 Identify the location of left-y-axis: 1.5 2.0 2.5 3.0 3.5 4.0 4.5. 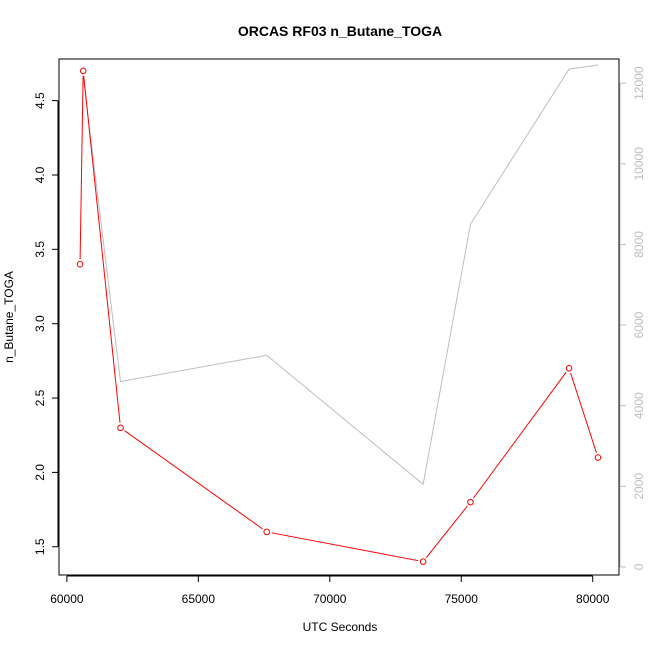
(46, 323).